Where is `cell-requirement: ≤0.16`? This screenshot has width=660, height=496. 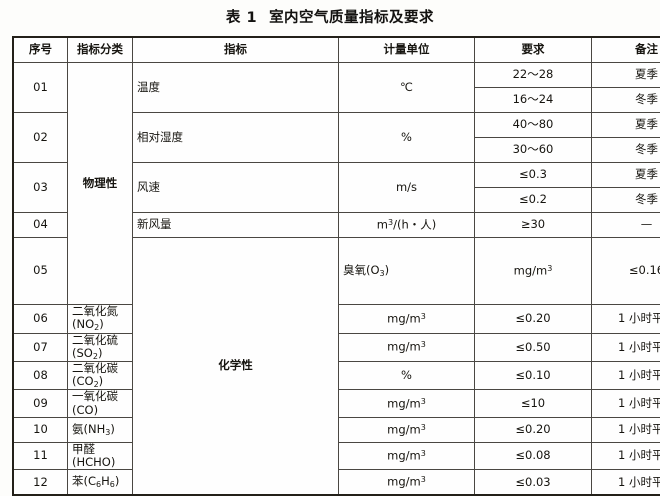
cell-requirement: ≤0.16 is located at coordinates (626, 271).